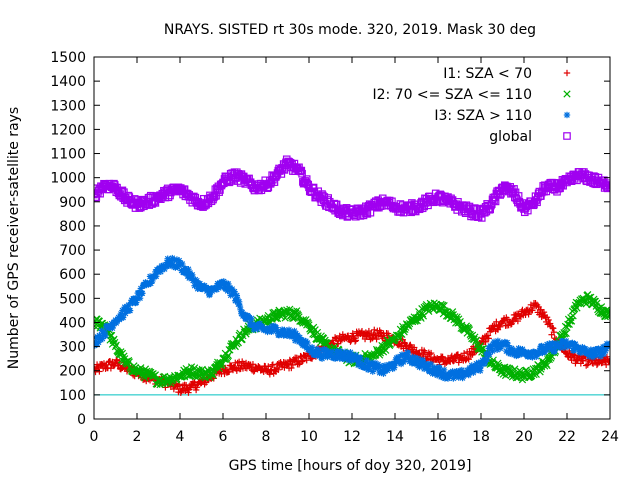 This screenshot has width=640, height=480. Describe the element at coordinates (72, 299) in the screenshot. I see `y-tick-label: 500` at that location.